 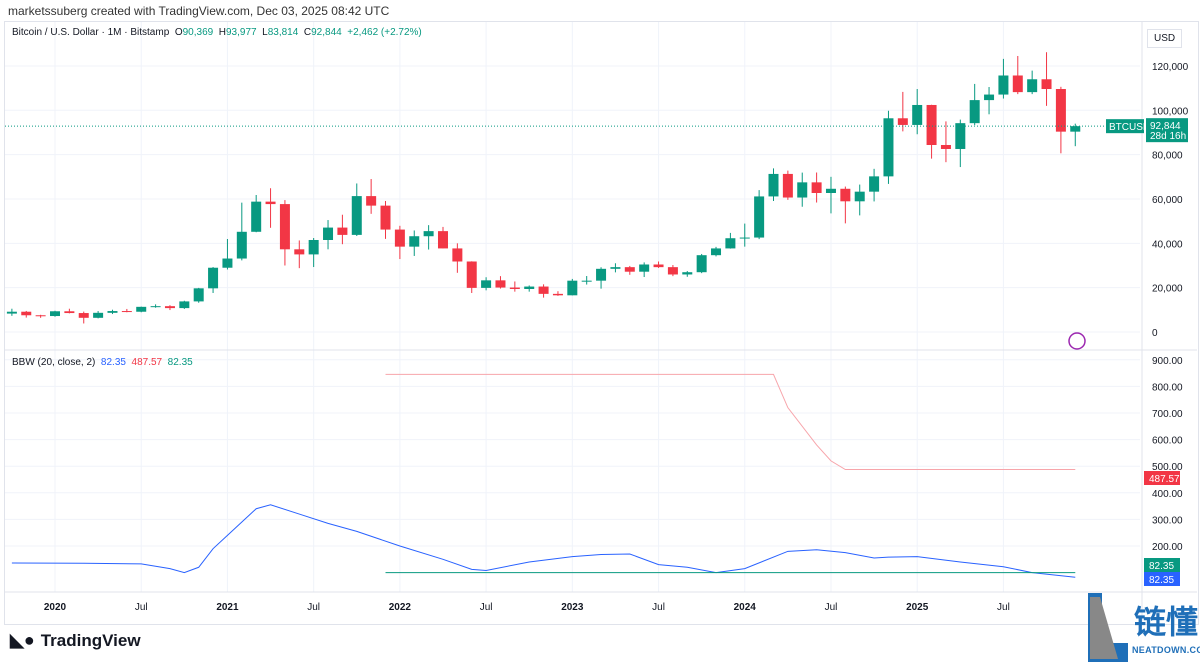 I want to click on indicator-legend: BBW (20, close, 2) 82.35 487.57 82.35, so click(x=102, y=362).